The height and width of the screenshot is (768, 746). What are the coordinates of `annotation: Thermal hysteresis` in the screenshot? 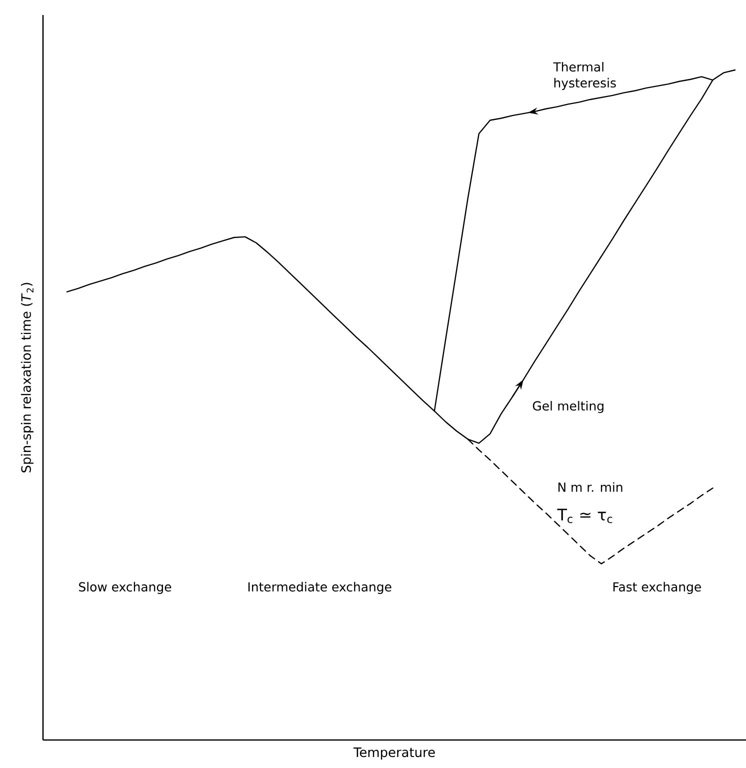 It's located at (584, 76).